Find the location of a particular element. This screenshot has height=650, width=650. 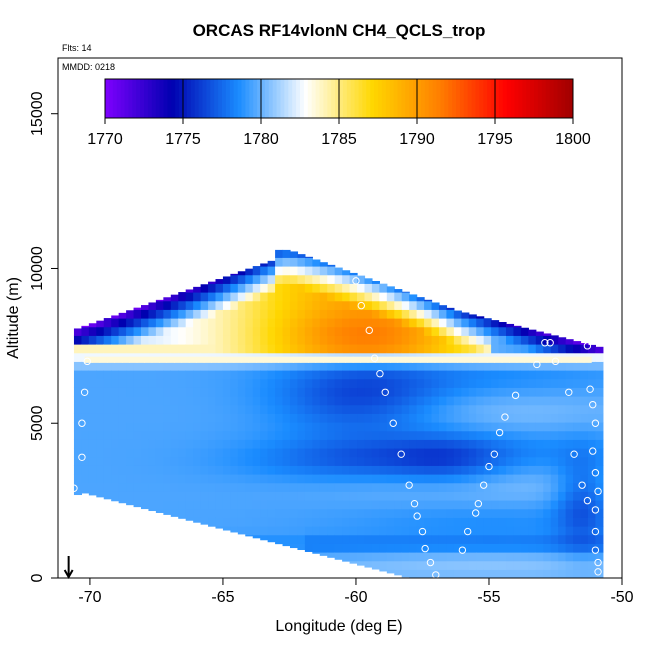

chart-title: ORCAS RF14vlonN CH4_QCLS_trop is located at coordinates (339, 30).